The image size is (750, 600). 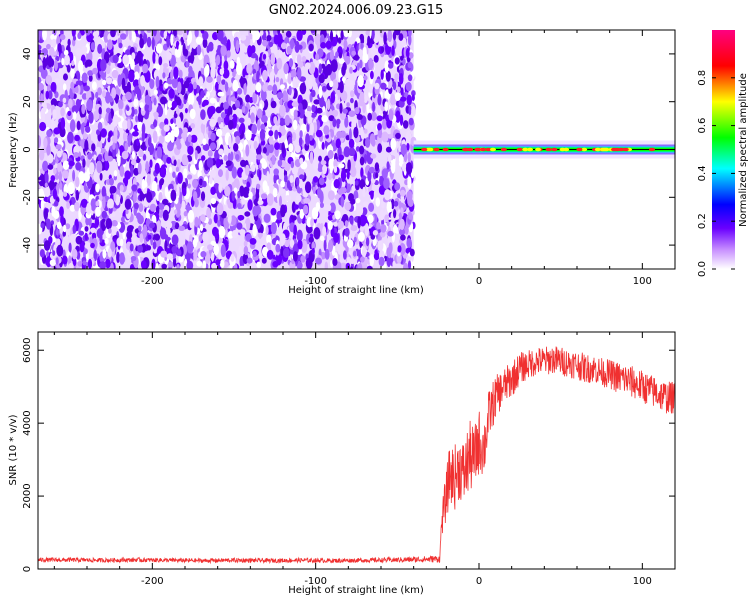 What do you see at coordinates (702, 173) in the screenshot?
I see `colorbar-tick-label: 0.4` at bounding box center [702, 173].